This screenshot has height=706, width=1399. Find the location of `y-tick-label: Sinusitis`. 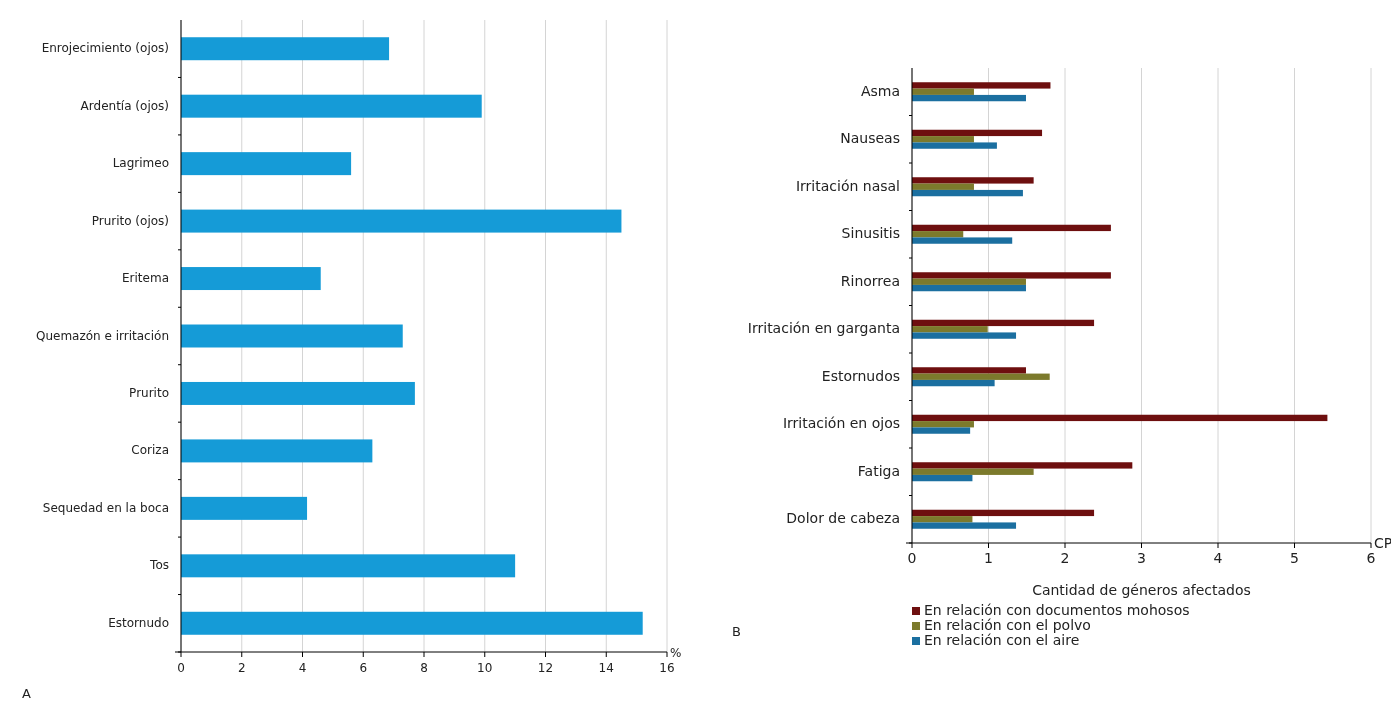

y-tick-label: Sinusitis is located at coordinates (870, 233).